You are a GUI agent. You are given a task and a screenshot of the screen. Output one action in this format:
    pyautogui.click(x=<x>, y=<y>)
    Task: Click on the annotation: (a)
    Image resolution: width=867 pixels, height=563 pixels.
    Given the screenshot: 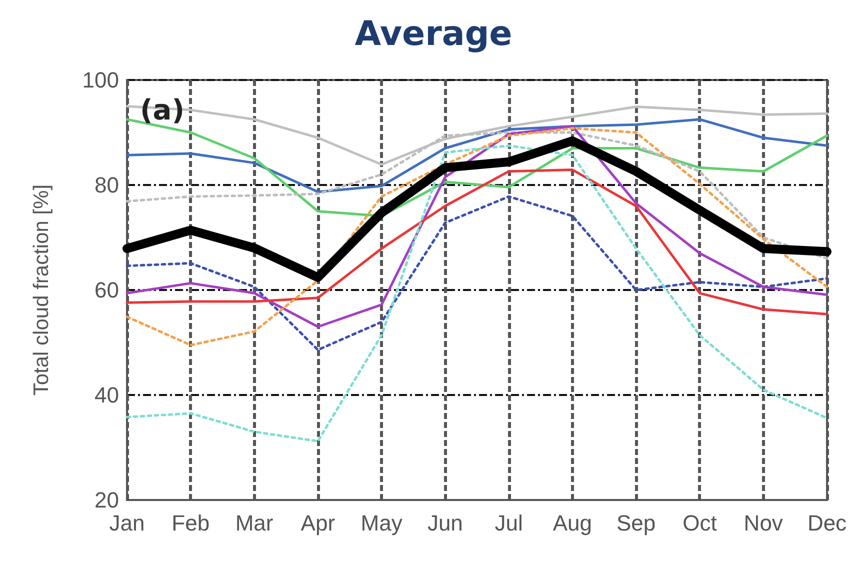 What is the action you would take?
    pyautogui.click(x=162, y=110)
    